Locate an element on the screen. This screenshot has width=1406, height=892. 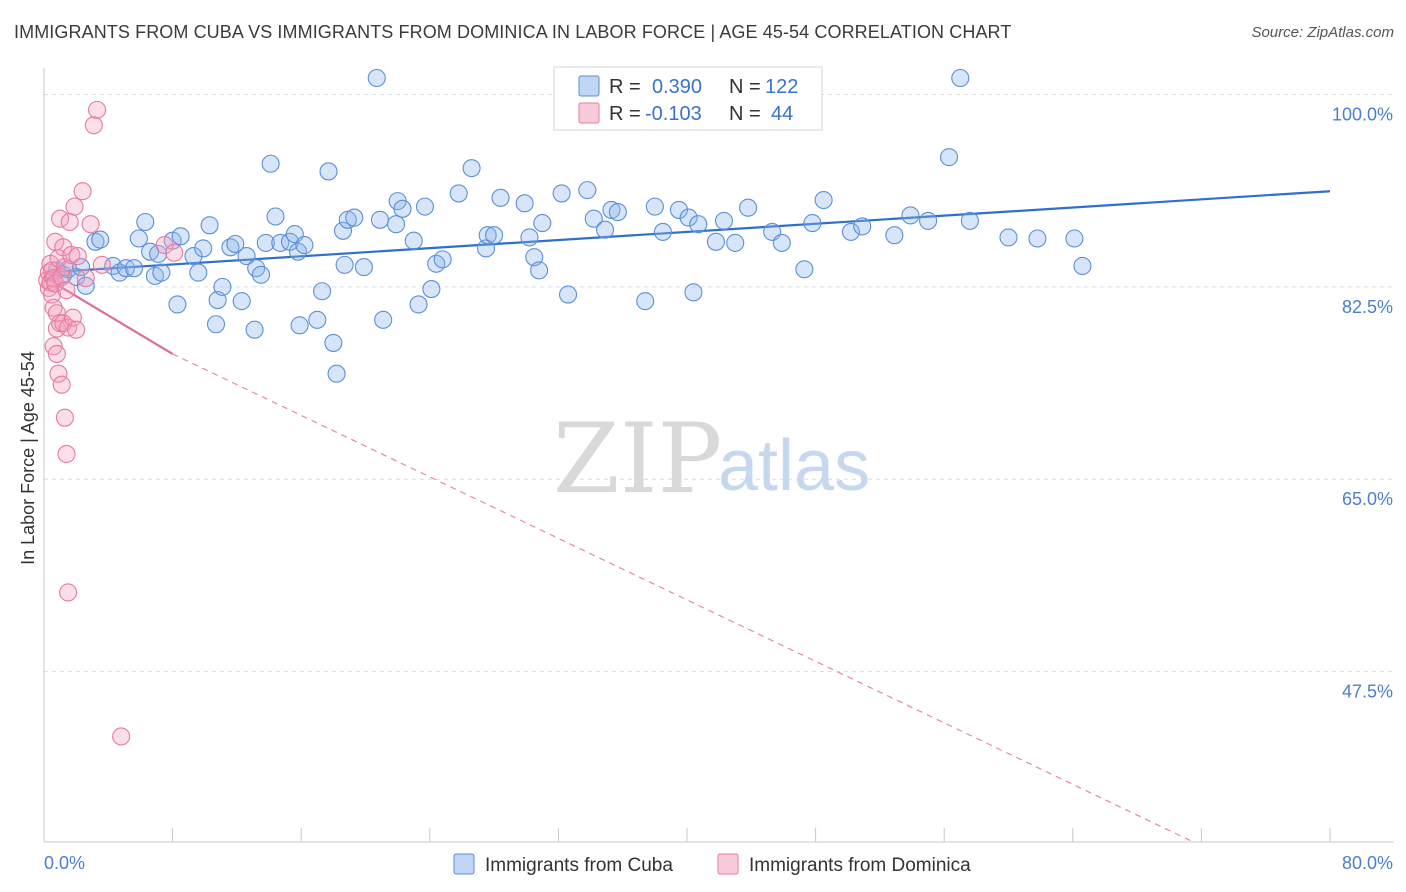
legend-r-label-dominica: R = is located at coordinates (625, 114).